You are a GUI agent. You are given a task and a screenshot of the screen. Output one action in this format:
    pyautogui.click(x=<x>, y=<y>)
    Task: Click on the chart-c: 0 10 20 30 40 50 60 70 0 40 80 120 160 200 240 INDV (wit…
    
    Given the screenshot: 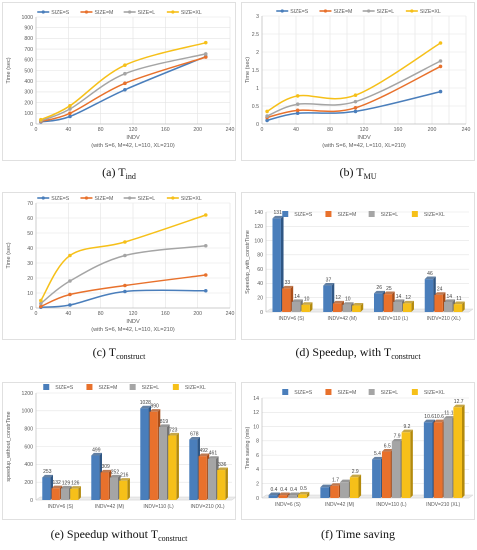 What is the action you would take?
    pyautogui.click(x=119, y=266)
    